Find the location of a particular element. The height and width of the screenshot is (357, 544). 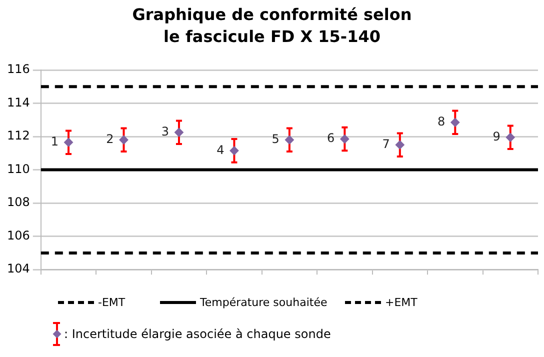

y-tick-label: 114 is located at coordinates (18, 102).